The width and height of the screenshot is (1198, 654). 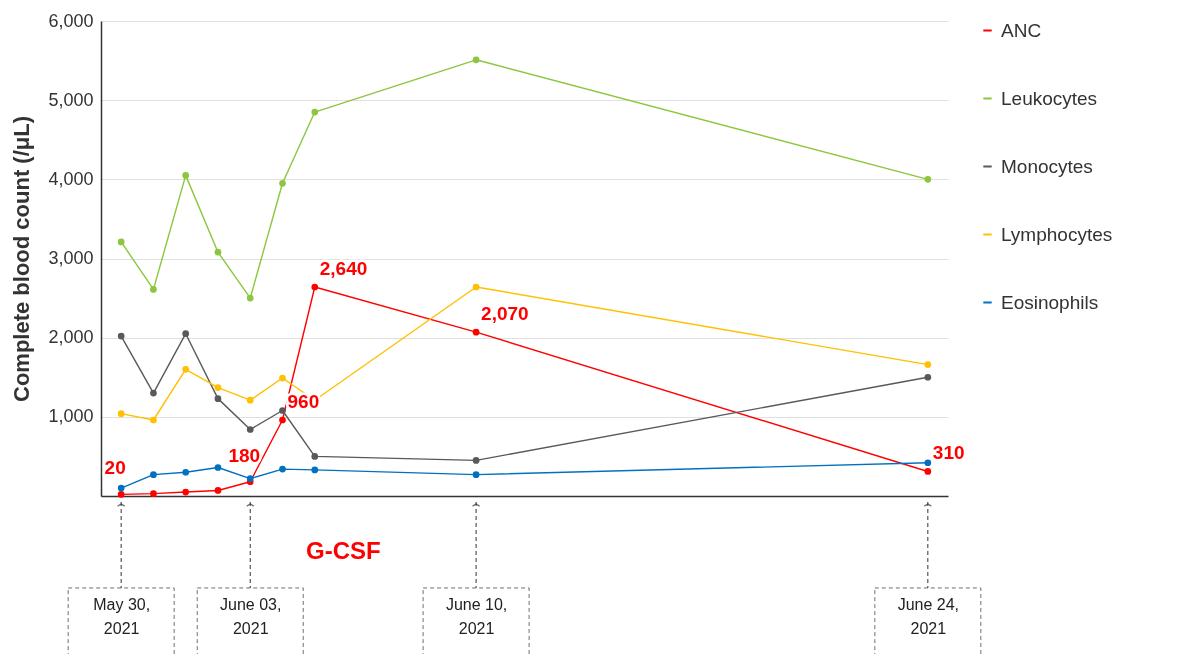 I want to click on legend-label: ANC, so click(x=1021, y=30).